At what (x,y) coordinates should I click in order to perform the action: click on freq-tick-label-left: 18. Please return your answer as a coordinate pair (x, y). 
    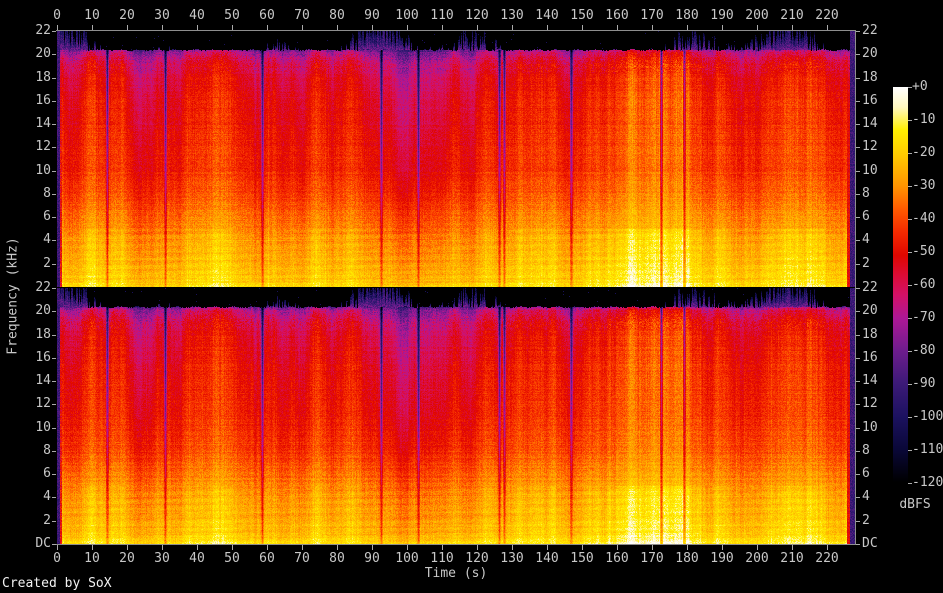
    Looking at the image, I should click on (43, 77).